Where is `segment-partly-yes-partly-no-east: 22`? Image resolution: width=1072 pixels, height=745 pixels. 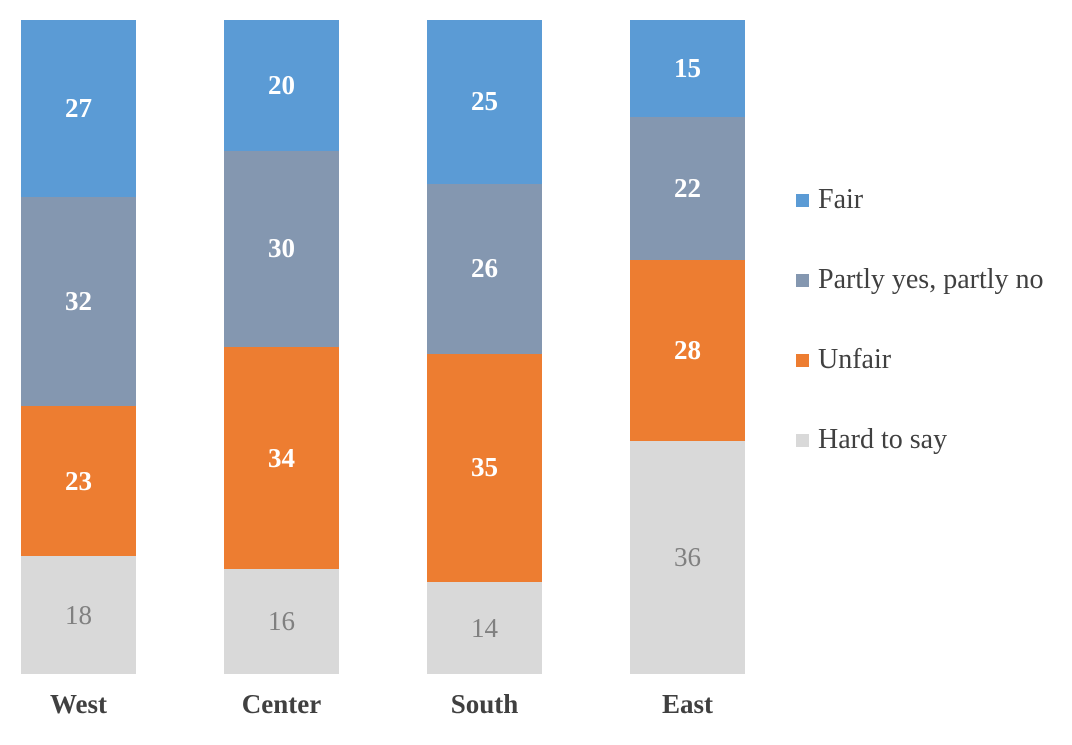 segment-partly-yes-partly-no-east: 22 is located at coordinates (687, 188).